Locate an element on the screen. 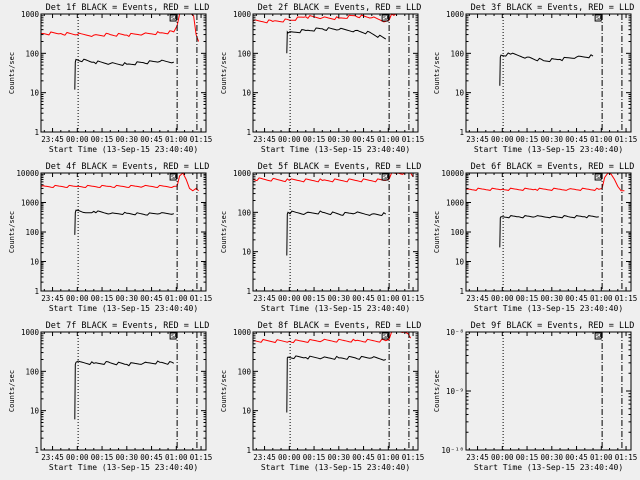  panel-title: Det 6f BLACK = Events, RED = LLD is located at coordinates (553, 167).